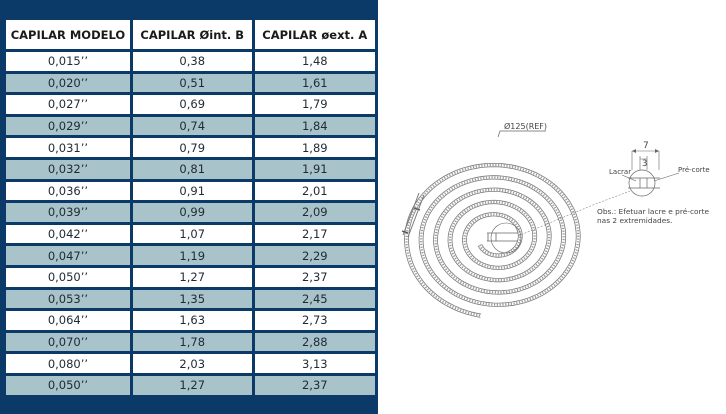 This screenshot has width=726, height=414. Describe the element at coordinates (314, 234) in the screenshot. I see `cell-ext-a: 2,17` at that location.